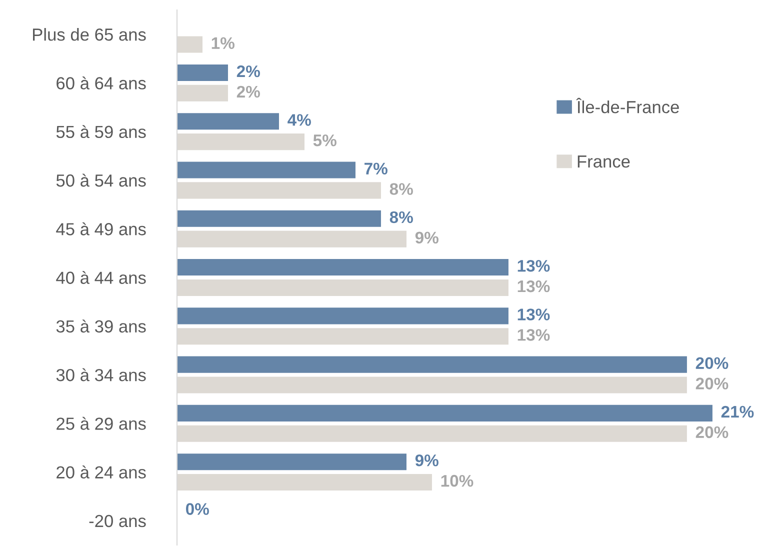 The width and height of the screenshot is (771, 555). What do you see at coordinates (101, 472) in the screenshot?
I see `y-tick-label: 20 à 24 ans` at bounding box center [101, 472].